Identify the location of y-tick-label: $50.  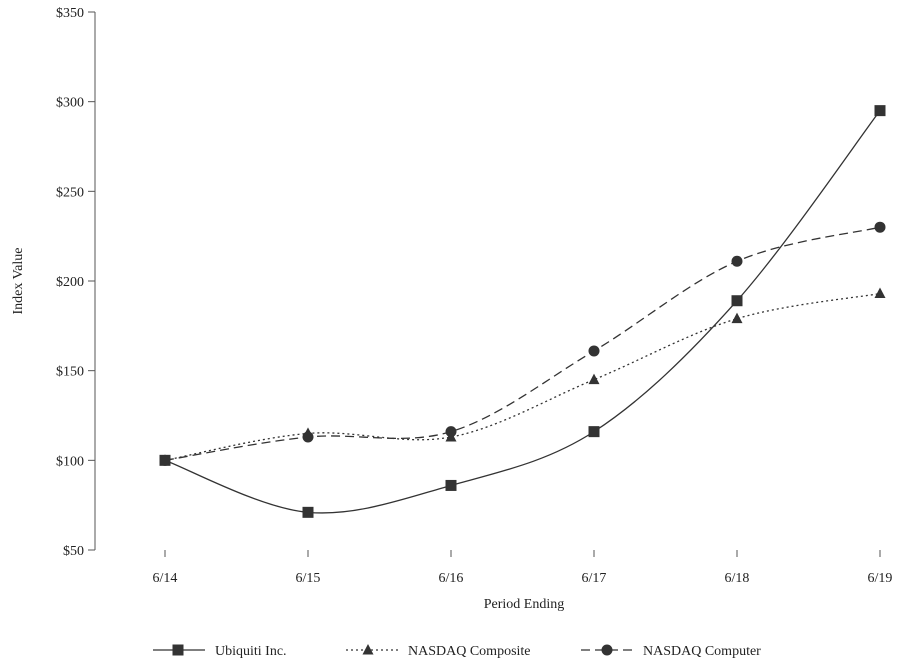
(73, 551).